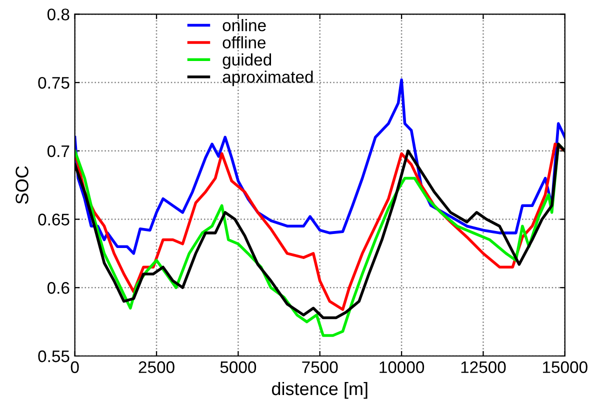  What do you see at coordinates (267, 78) in the screenshot?
I see `legend-label: aproximated` at bounding box center [267, 78].